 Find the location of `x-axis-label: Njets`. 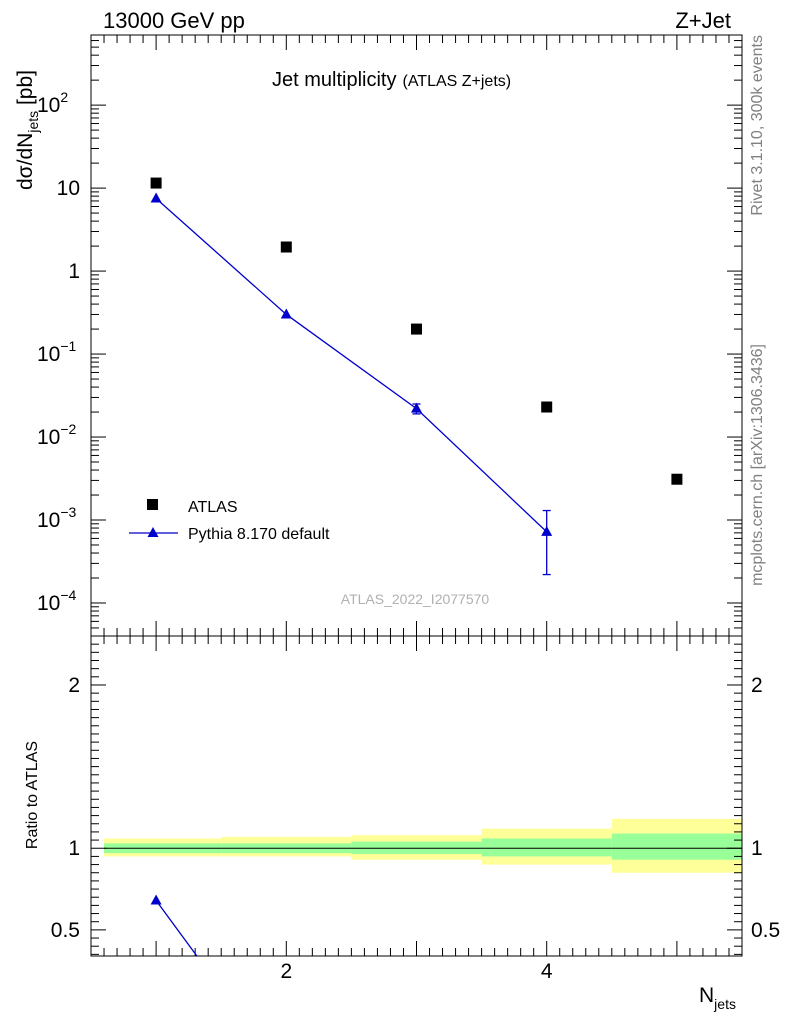

x-axis-label: Njets is located at coordinates (717, 998).